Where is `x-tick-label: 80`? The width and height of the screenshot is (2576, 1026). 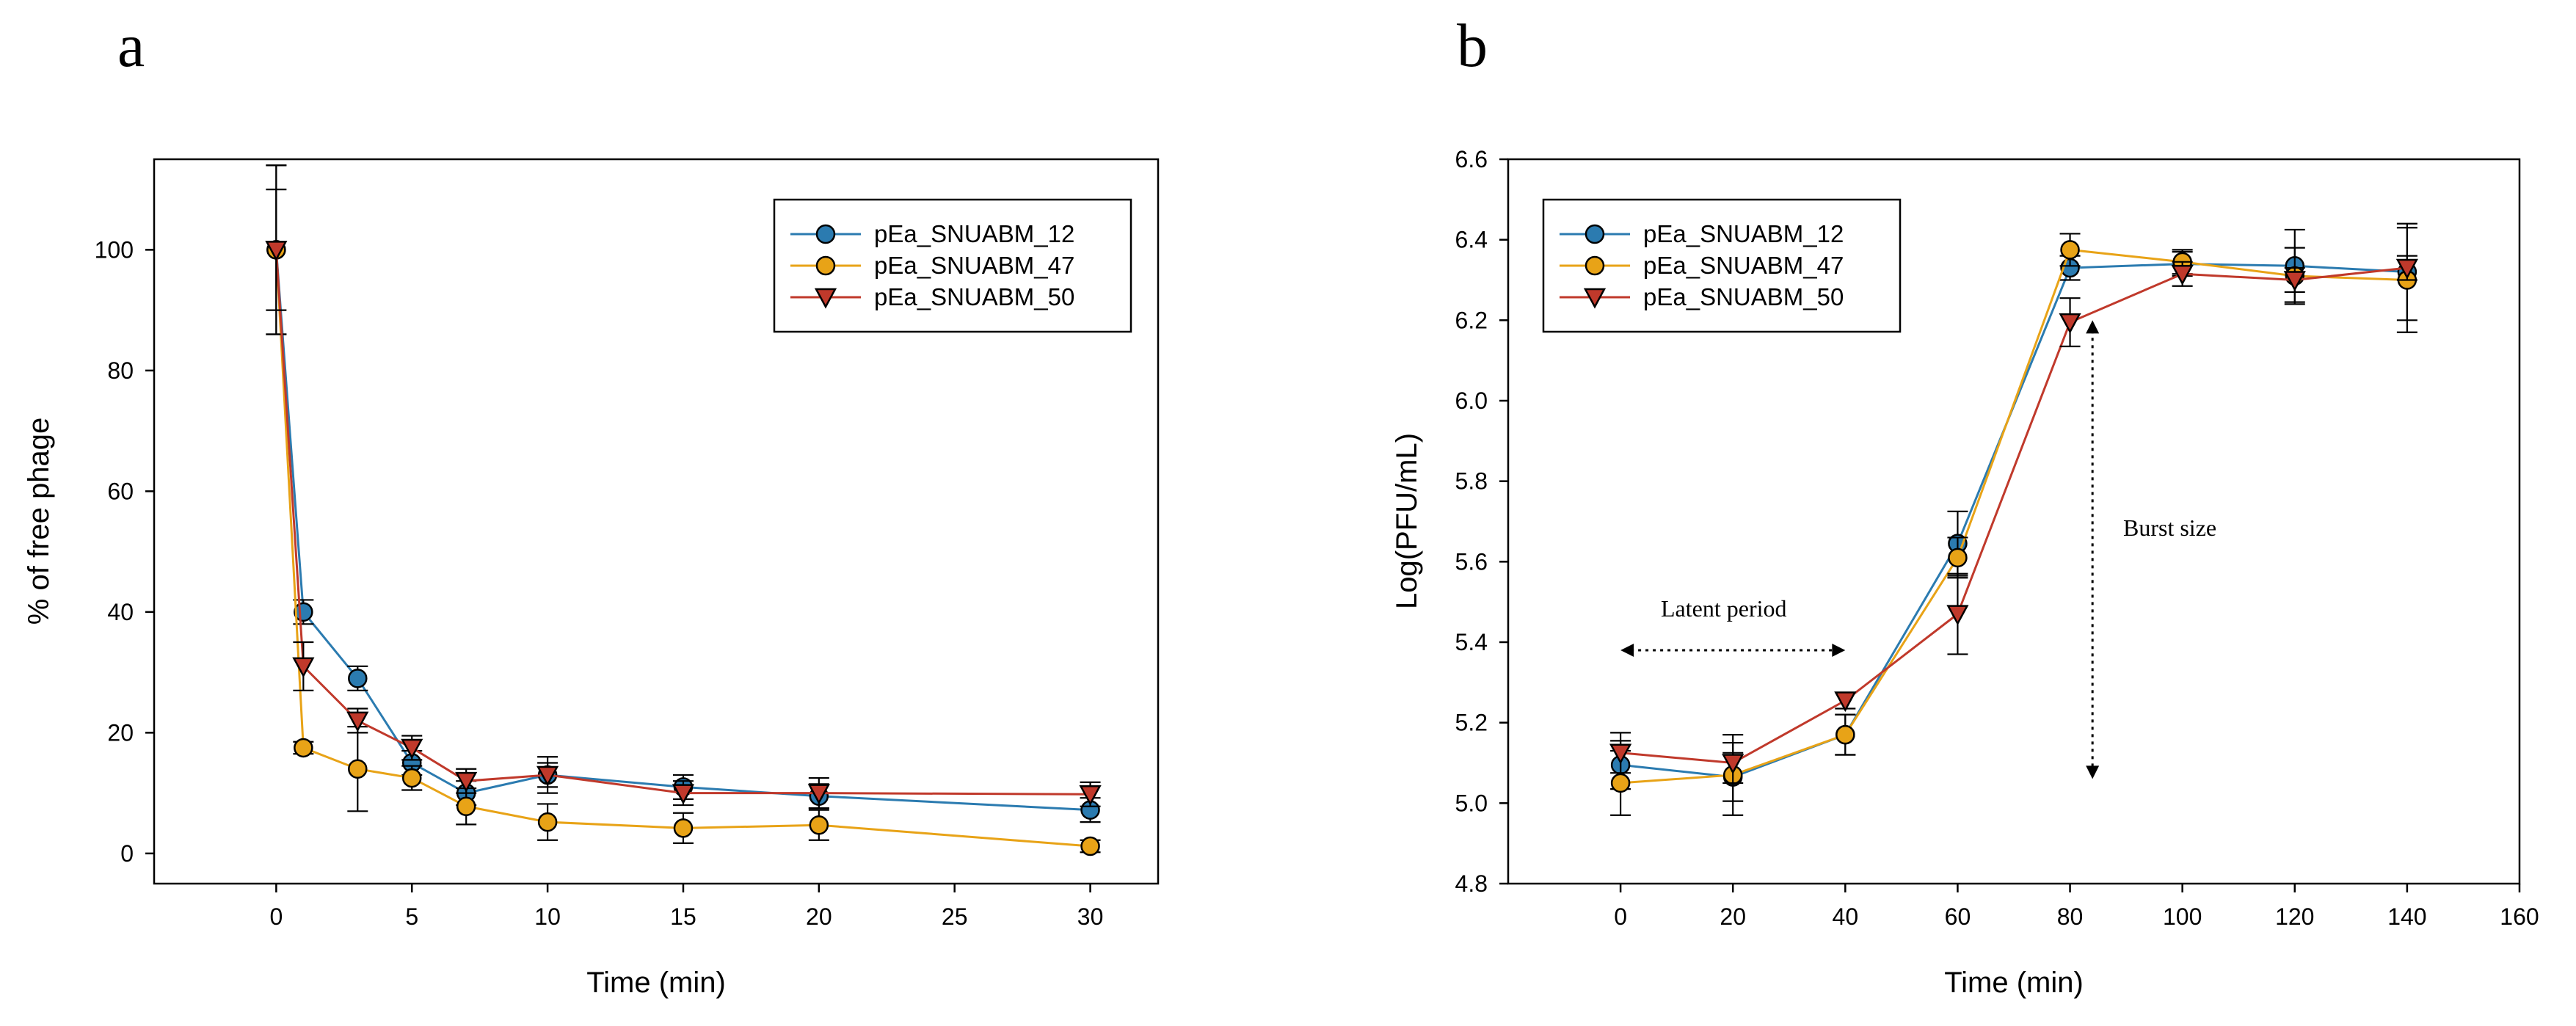
x-tick-label: 80 is located at coordinates (2070, 916).